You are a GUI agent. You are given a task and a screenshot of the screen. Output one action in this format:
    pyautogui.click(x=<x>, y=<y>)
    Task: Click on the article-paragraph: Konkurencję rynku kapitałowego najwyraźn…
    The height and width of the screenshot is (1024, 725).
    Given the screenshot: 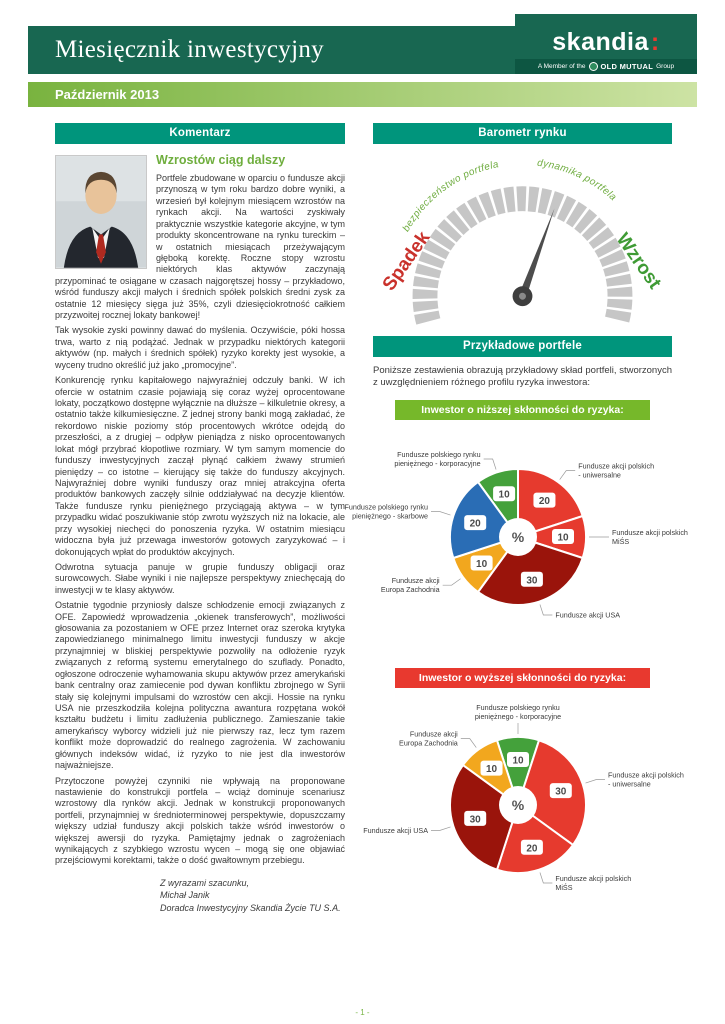 What is the action you would take?
    pyautogui.click(x=200, y=466)
    